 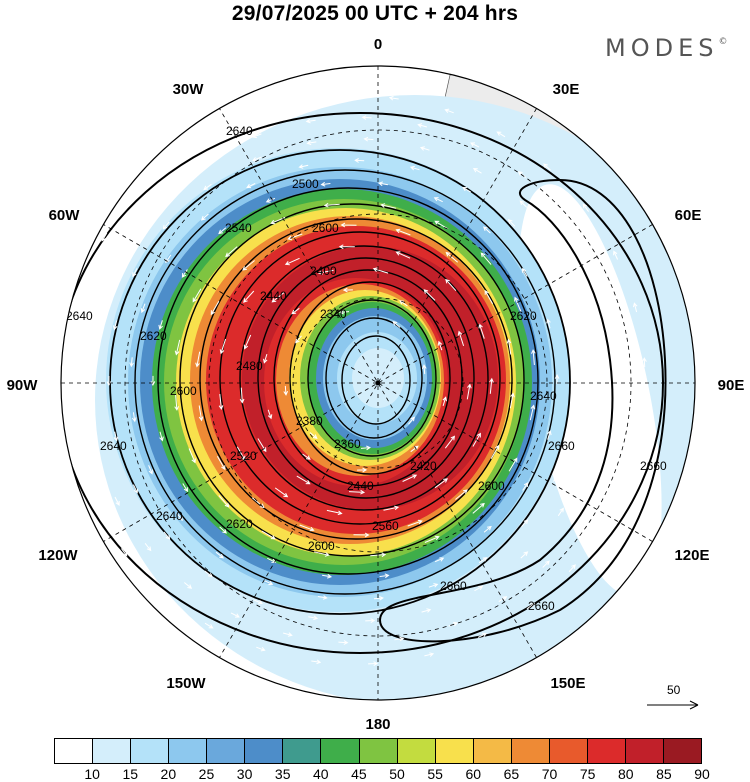 I want to click on colorbar-tick-label: 20, so click(x=168, y=774).